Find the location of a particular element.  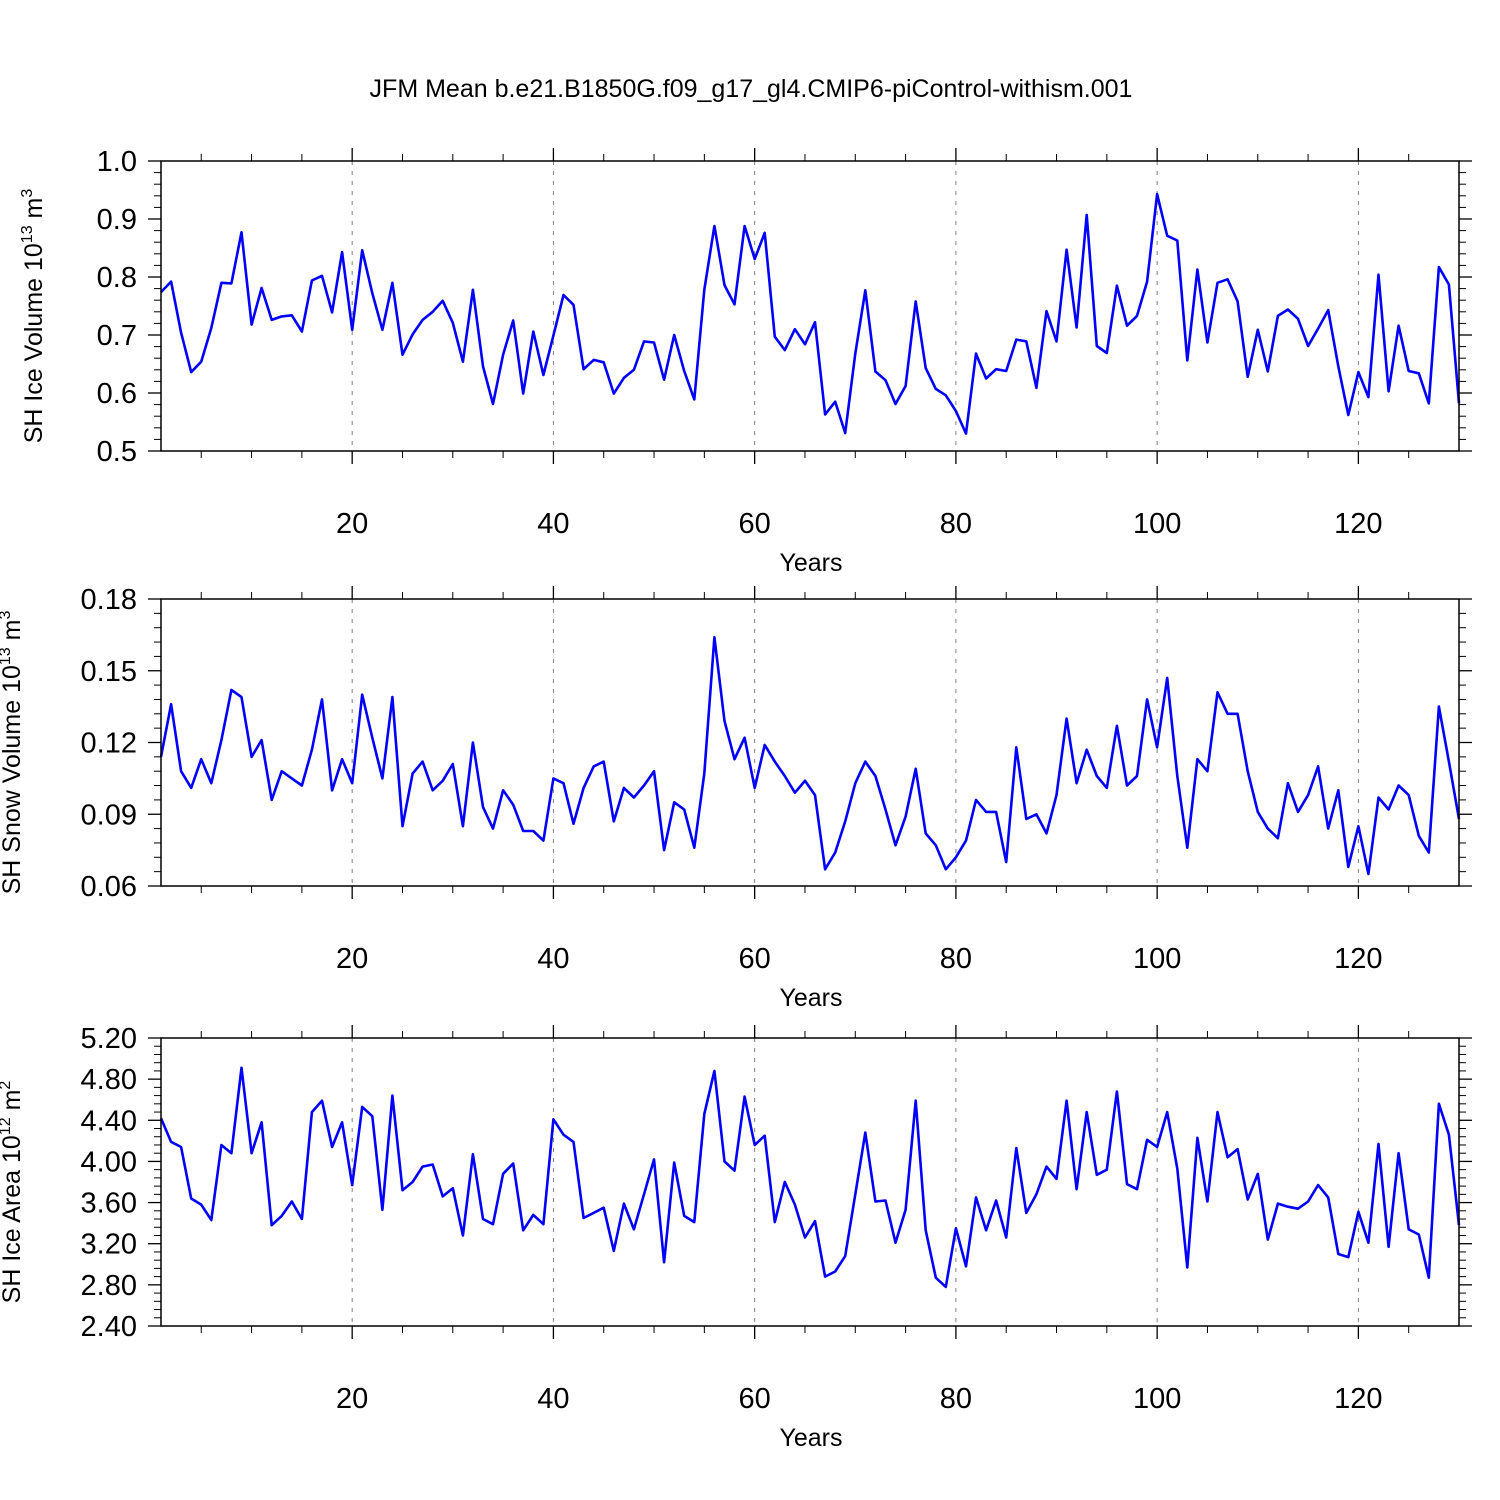

y-tick-label: 4.80 is located at coordinates (109, 1080).